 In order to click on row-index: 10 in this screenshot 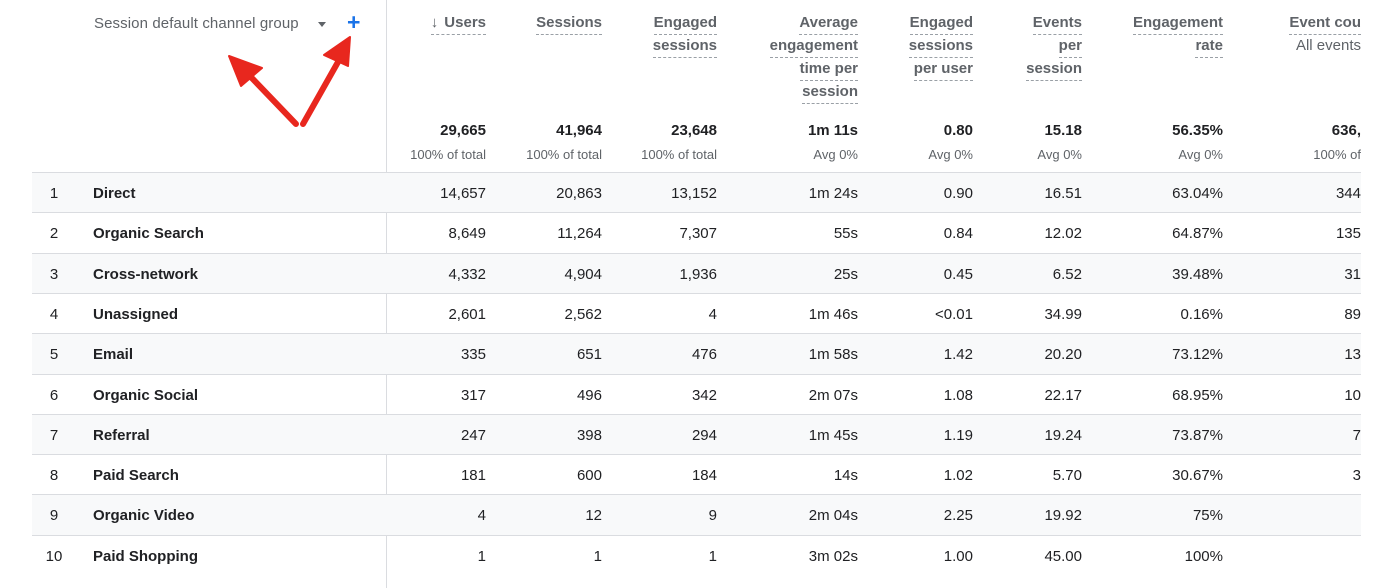, I will do `click(54, 556)`.